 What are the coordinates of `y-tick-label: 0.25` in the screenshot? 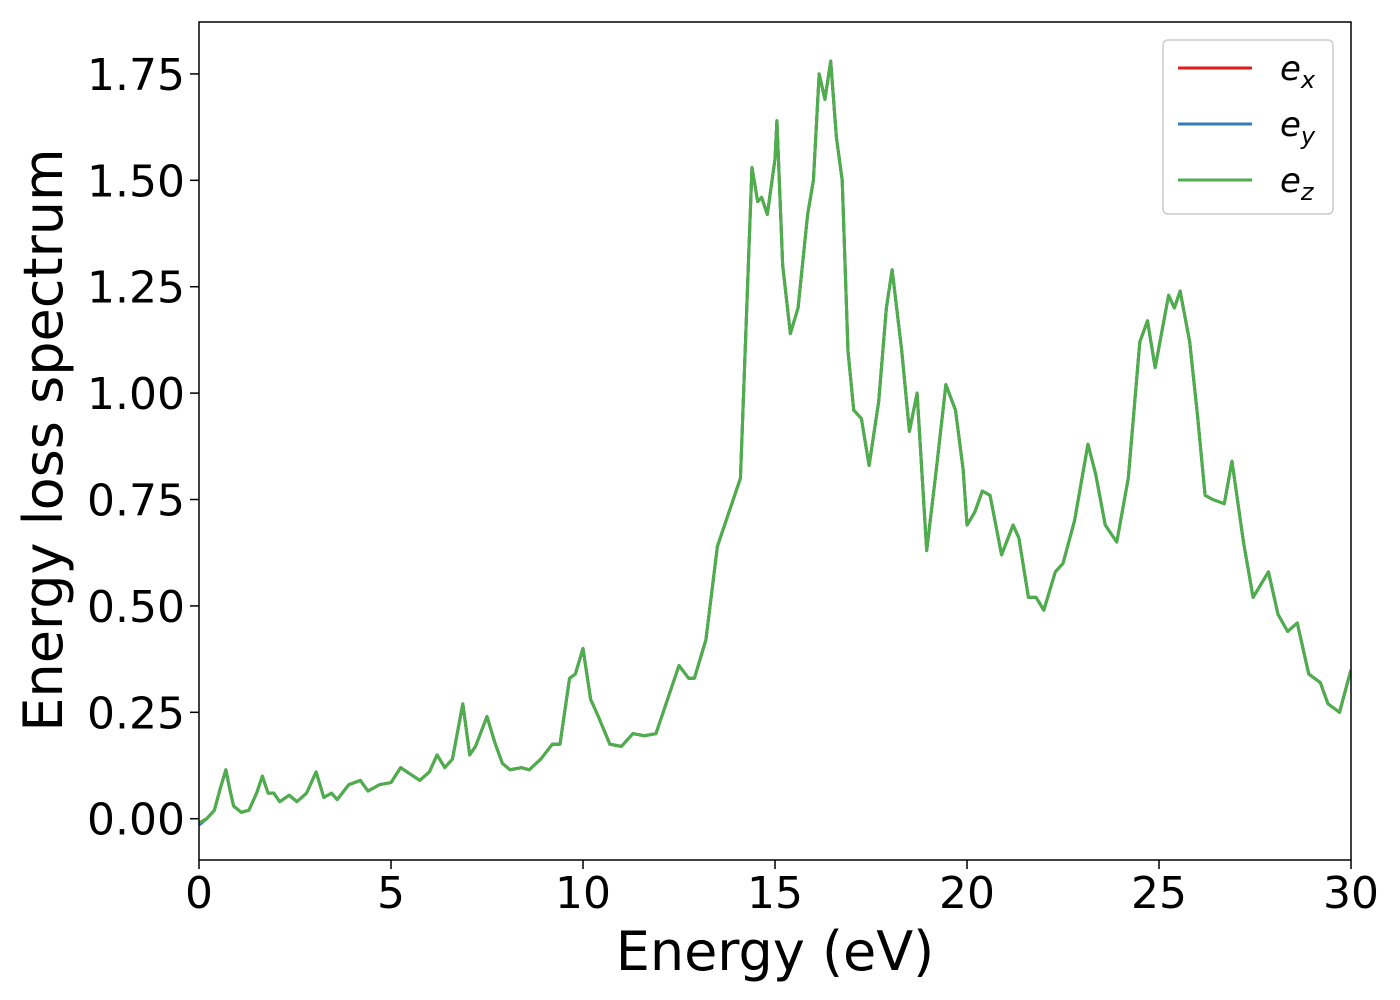 It's located at (136, 713).